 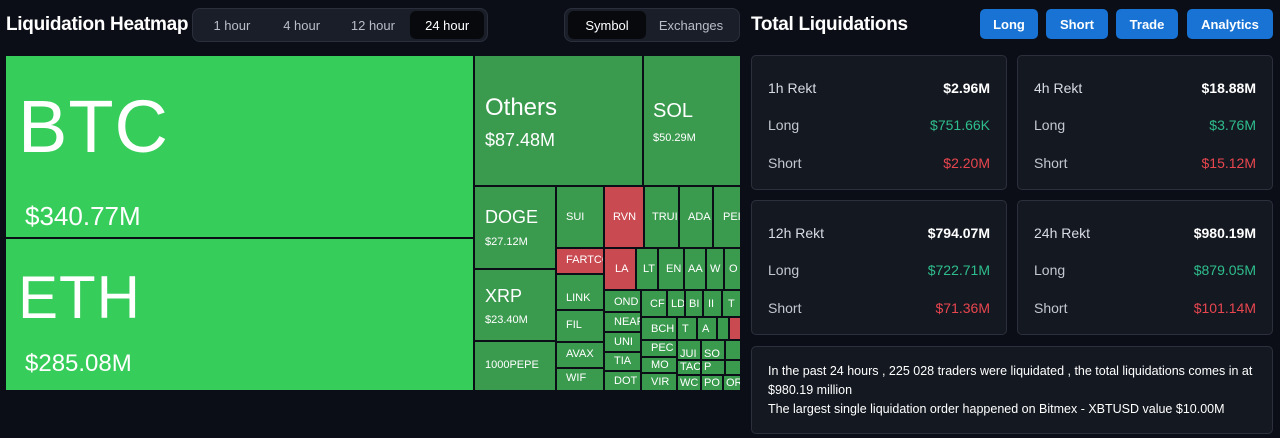 What do you see at coordinates (1230, 24) in the screenshot?
I see `analytics-button: Analytics` at bounding box center [1230, 24].